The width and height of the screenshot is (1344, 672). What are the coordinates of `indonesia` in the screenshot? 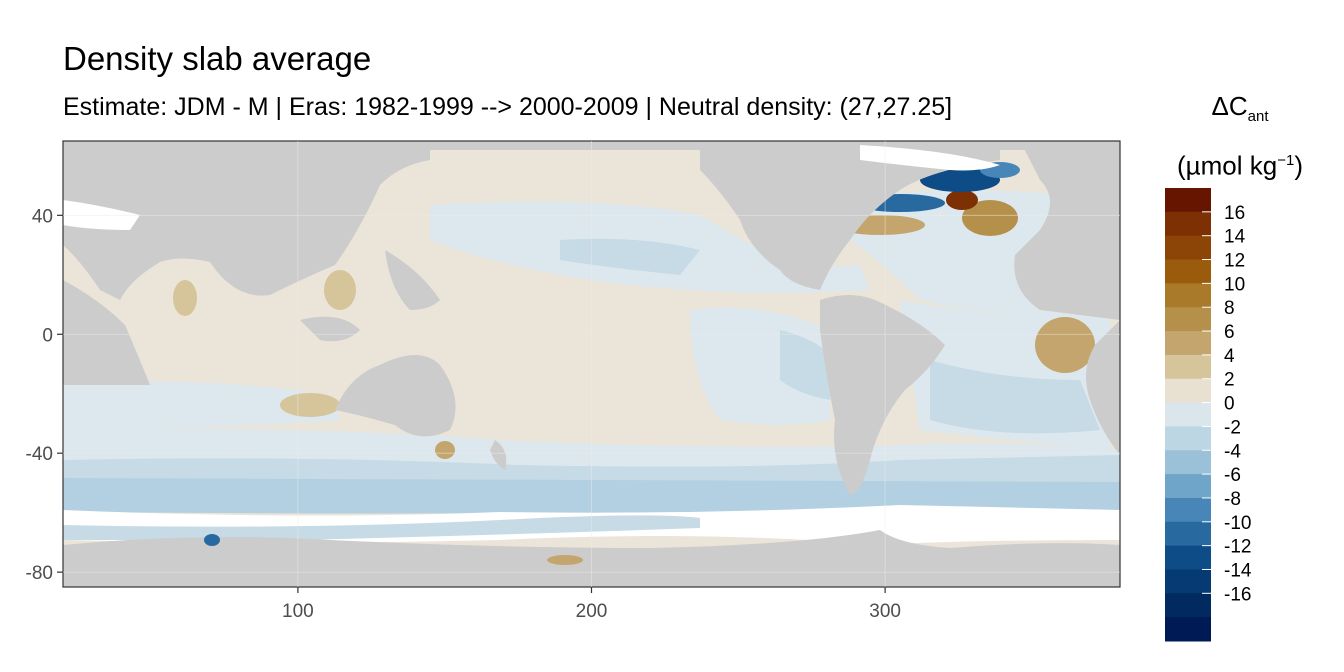 It's located at (330, 329).